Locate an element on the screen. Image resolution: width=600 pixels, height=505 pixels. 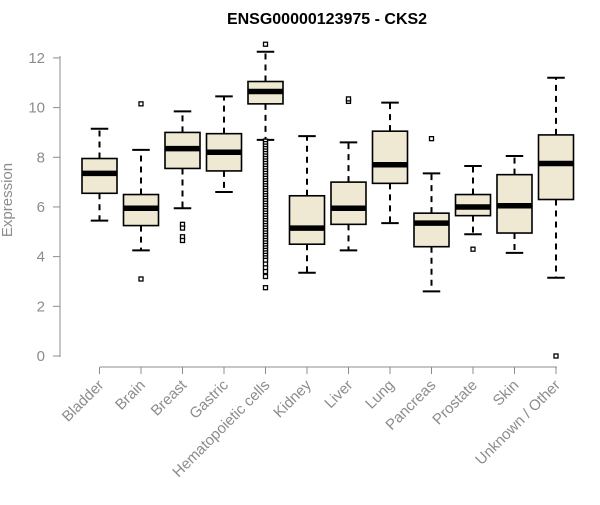
y-tick-label: 6 is located at coordinates (41, 207).